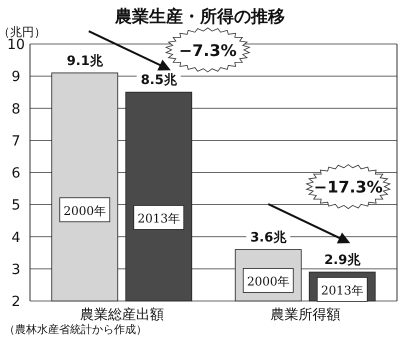 Image resolution: width=400 pixels, height=338 pixels. What do you see at coordinates (16, 174) in the screenshot?
I see `y-tick-label: 6` at bounding box center [16, 174].